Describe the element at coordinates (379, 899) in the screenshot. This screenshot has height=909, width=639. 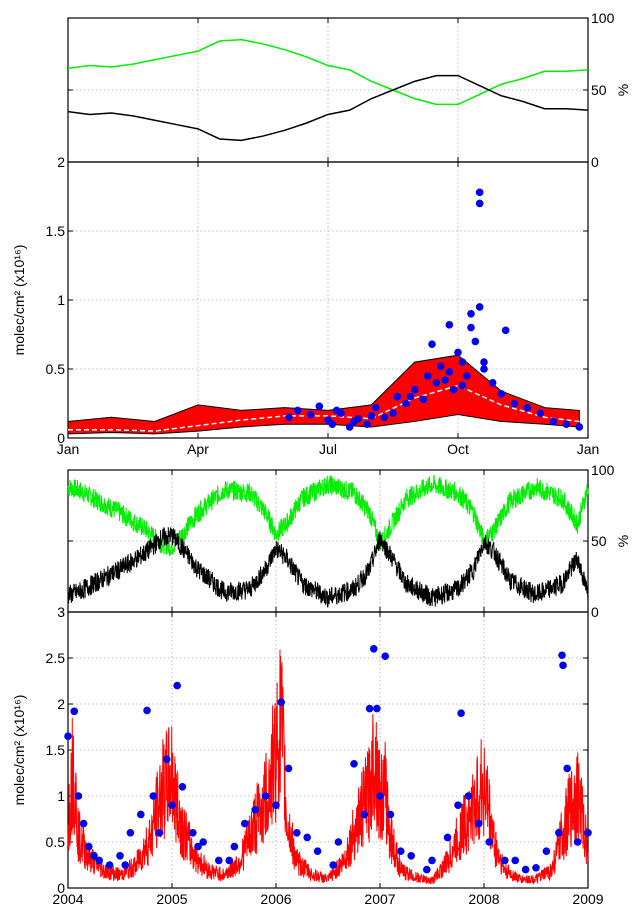
I see `x-tick-label: 2007` at that location.